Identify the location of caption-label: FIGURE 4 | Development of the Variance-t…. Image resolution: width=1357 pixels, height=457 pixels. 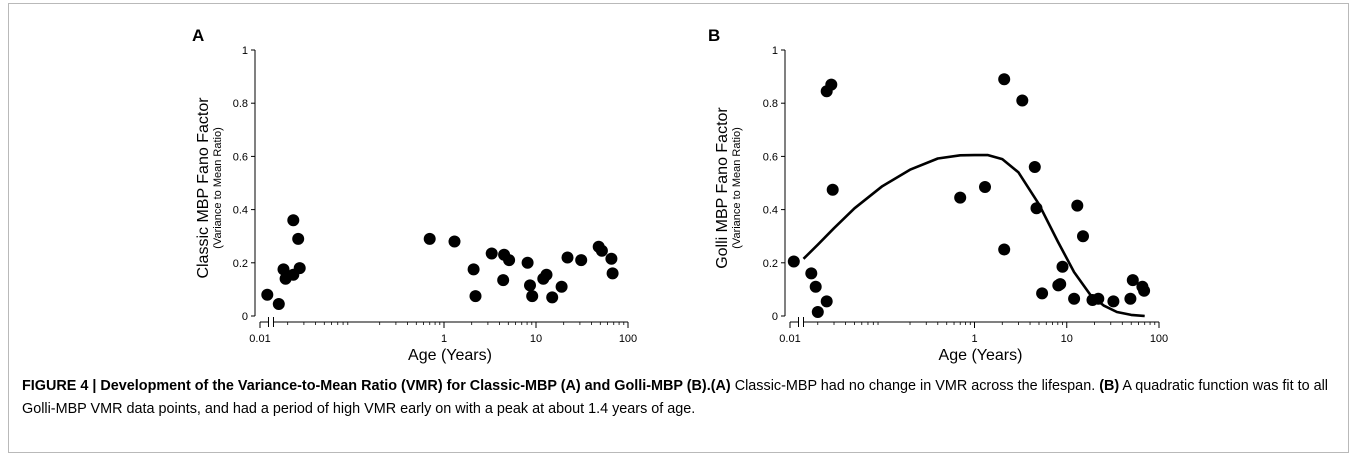
(366, 386).